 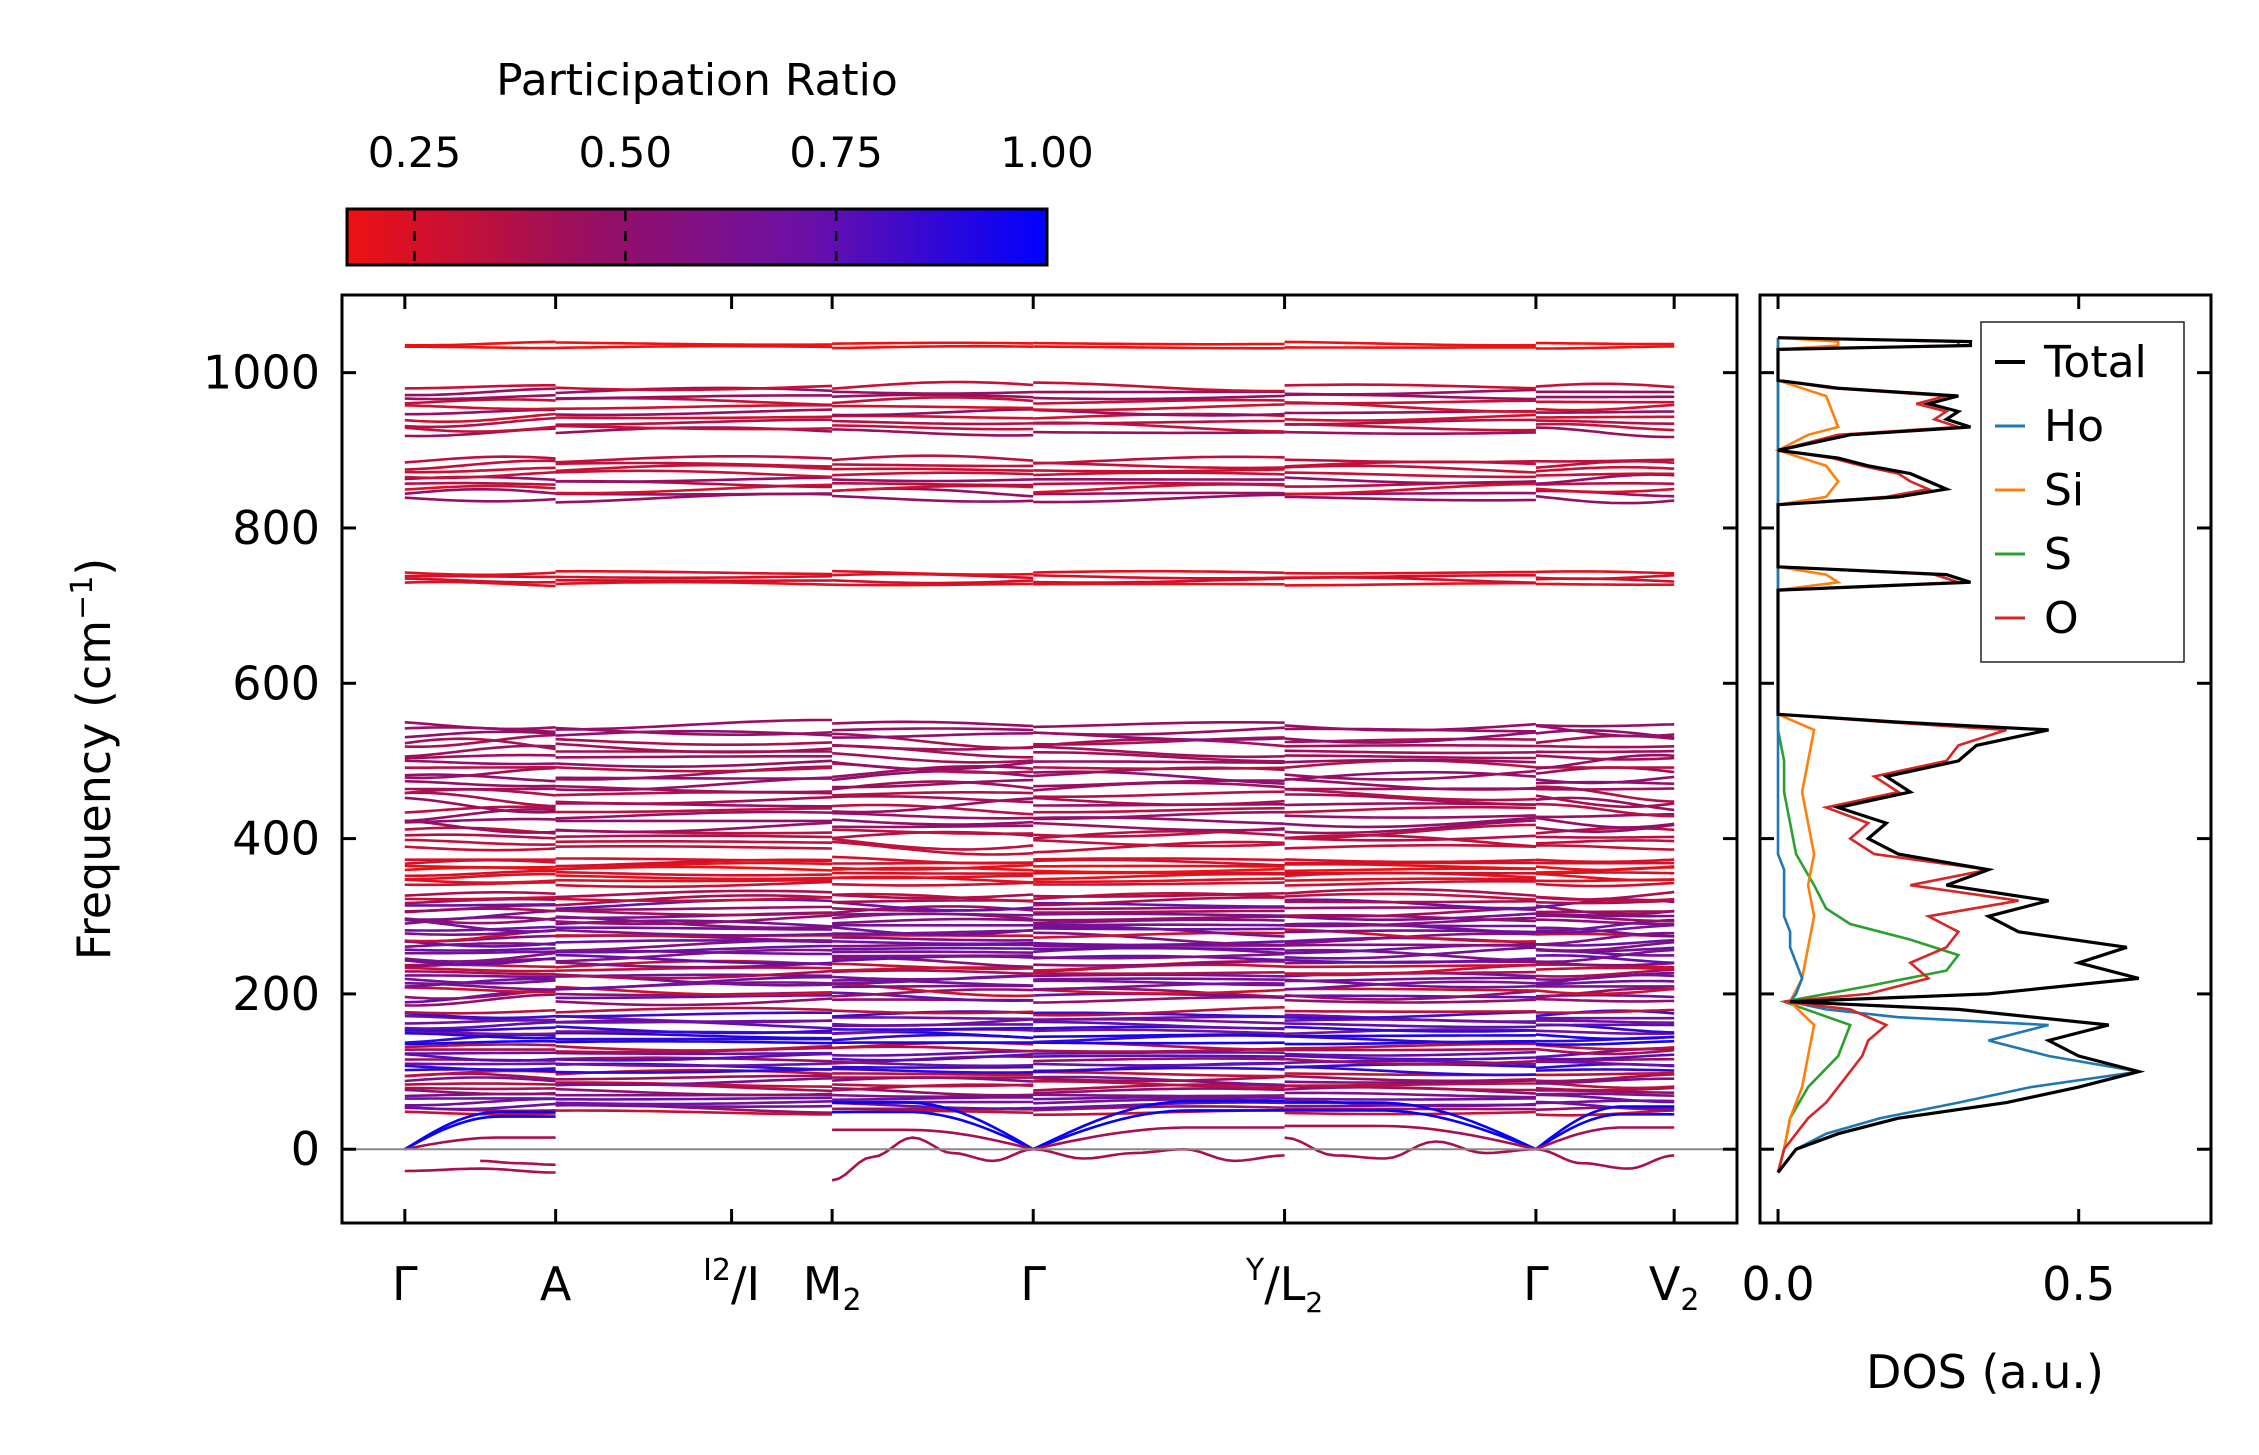 I want to click on colorbar-tick-label: 0.25, so click(x=415, y=152).